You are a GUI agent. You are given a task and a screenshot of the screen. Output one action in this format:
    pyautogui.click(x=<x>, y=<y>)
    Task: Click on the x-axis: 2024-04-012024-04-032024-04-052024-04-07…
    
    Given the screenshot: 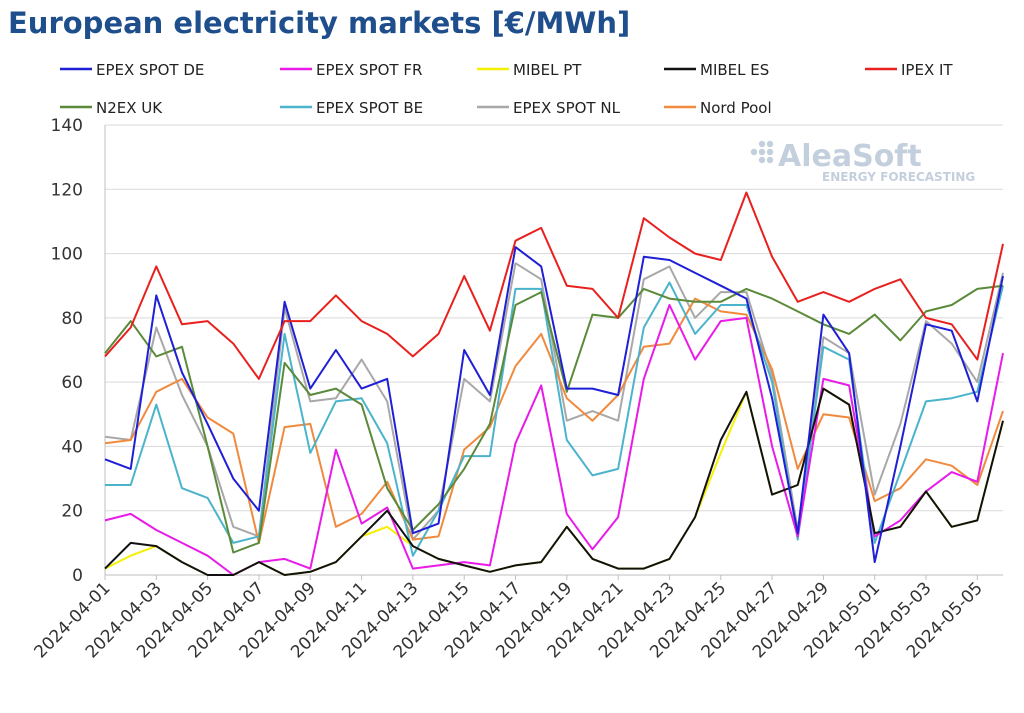 What is the action you would take?
    pyautogui.click(x=509, y=618)
    